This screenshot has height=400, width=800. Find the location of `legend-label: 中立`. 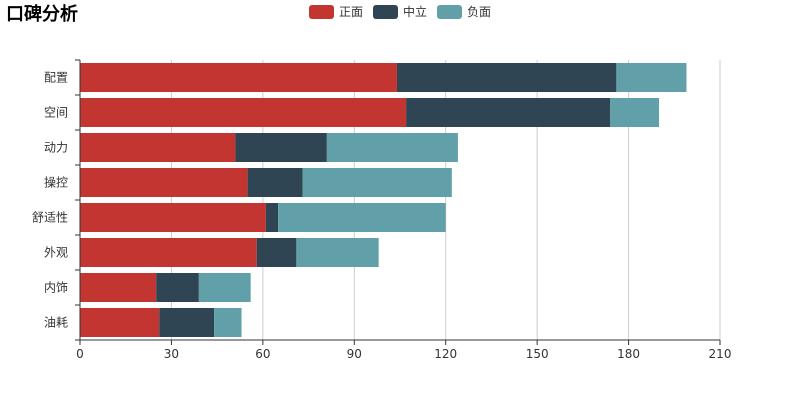

legend-label: 中立 is located at coordinates (415, 11).